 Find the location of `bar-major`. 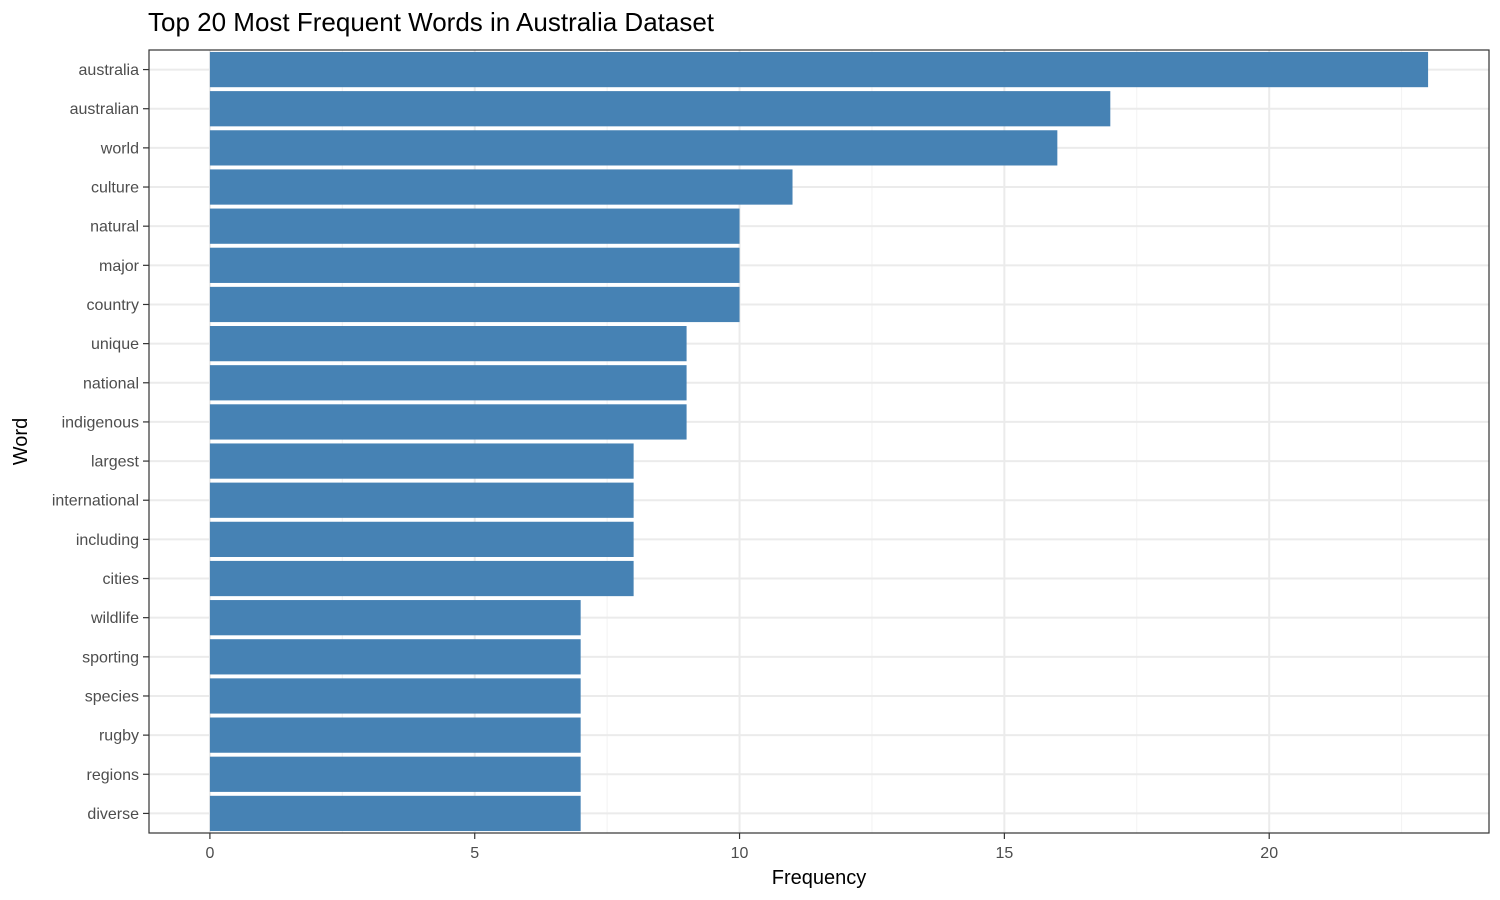

bar-major is located at coordinates (474, 265).